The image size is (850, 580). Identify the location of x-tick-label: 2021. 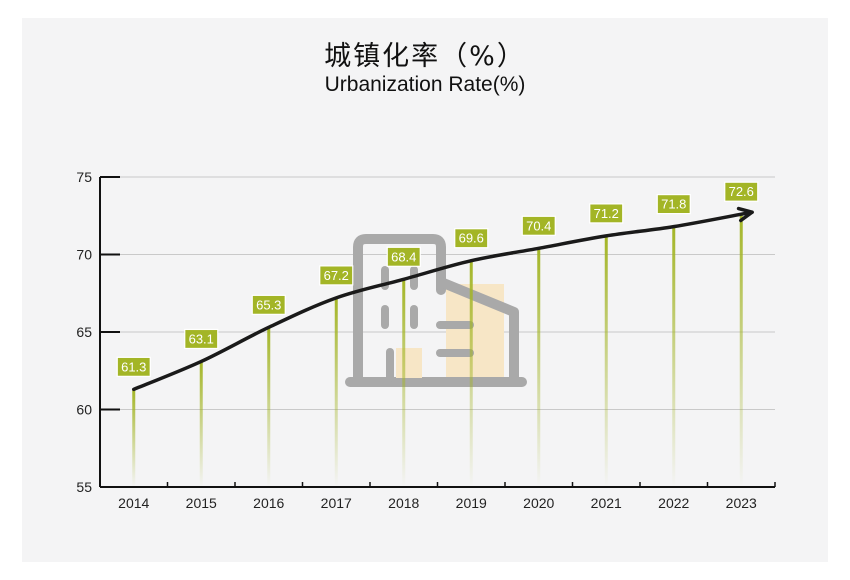
(606, 503).